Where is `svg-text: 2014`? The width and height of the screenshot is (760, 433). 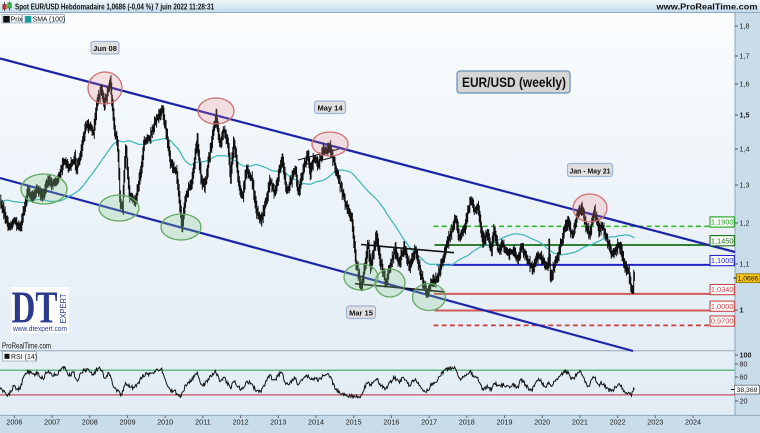 svg-text: 2014 is located at coordinates (316, 422).